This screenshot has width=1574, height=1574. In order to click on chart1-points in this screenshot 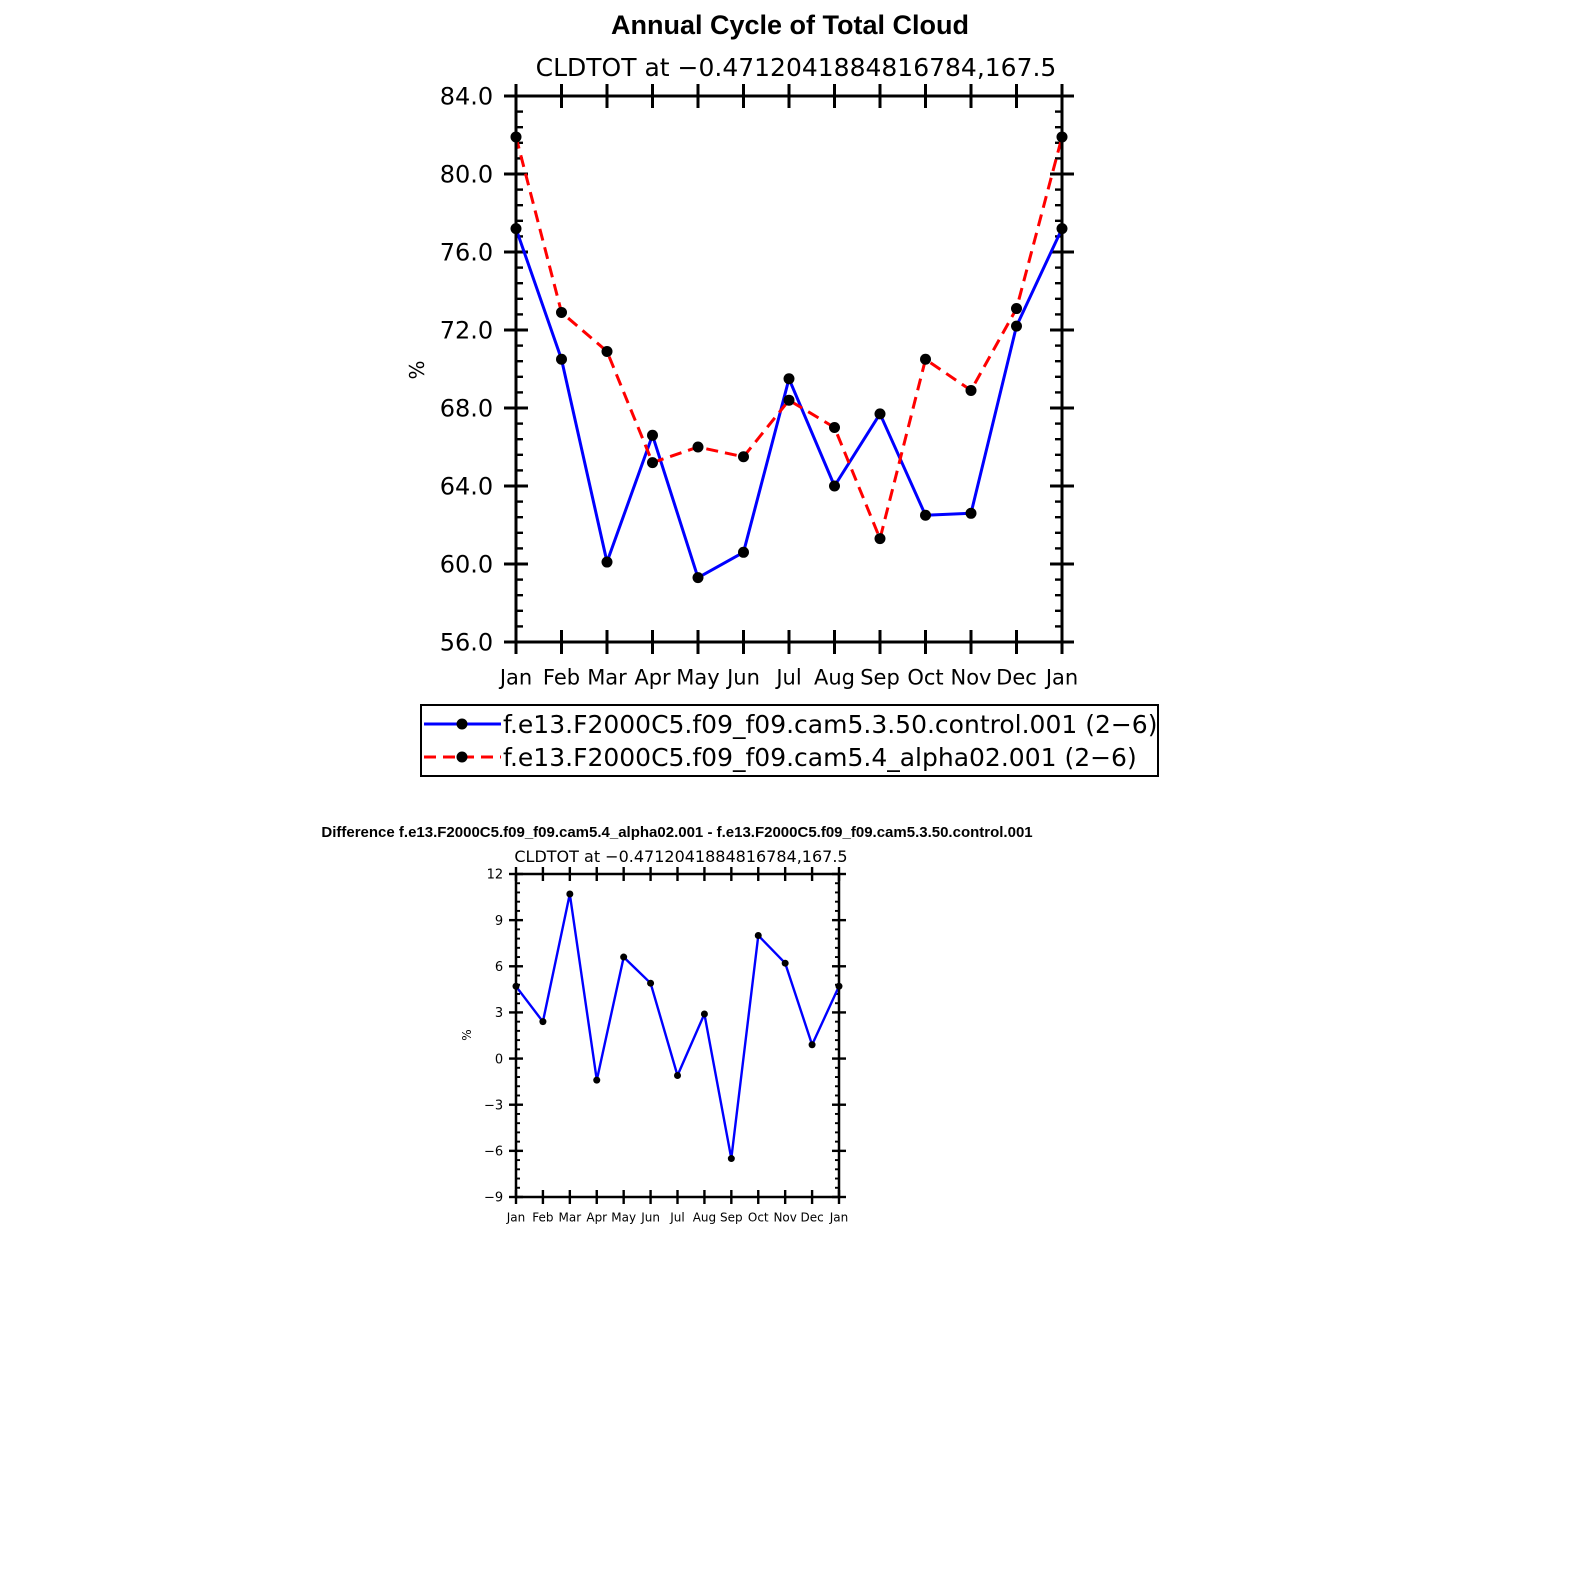, I will do `click(789, 357)`.